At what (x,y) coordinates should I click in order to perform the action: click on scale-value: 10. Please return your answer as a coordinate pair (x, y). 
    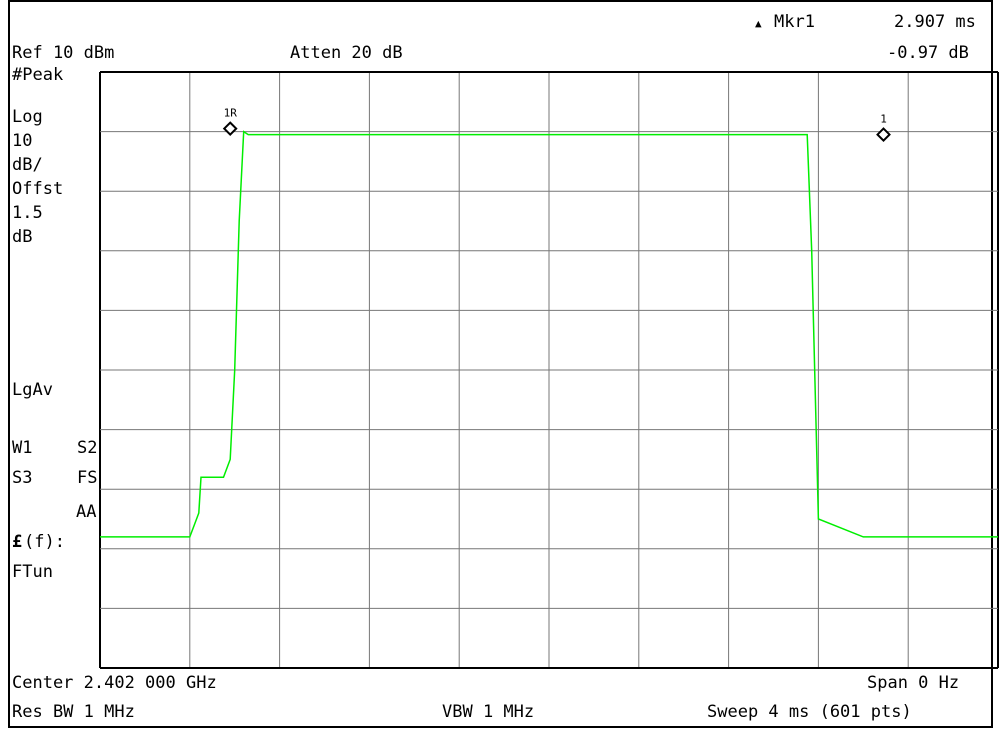
    Looking at the image, I should click on (22, 141).